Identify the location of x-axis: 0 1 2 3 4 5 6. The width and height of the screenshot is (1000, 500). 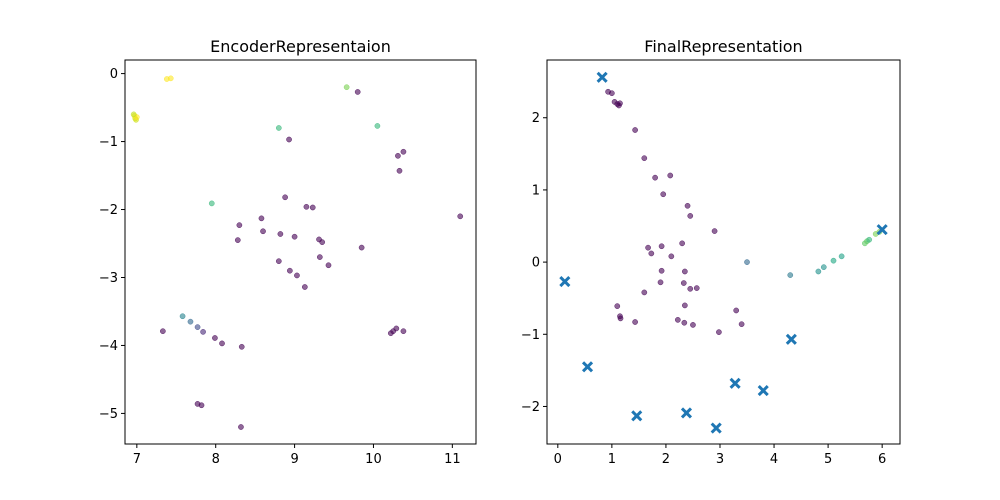
(720, 455).